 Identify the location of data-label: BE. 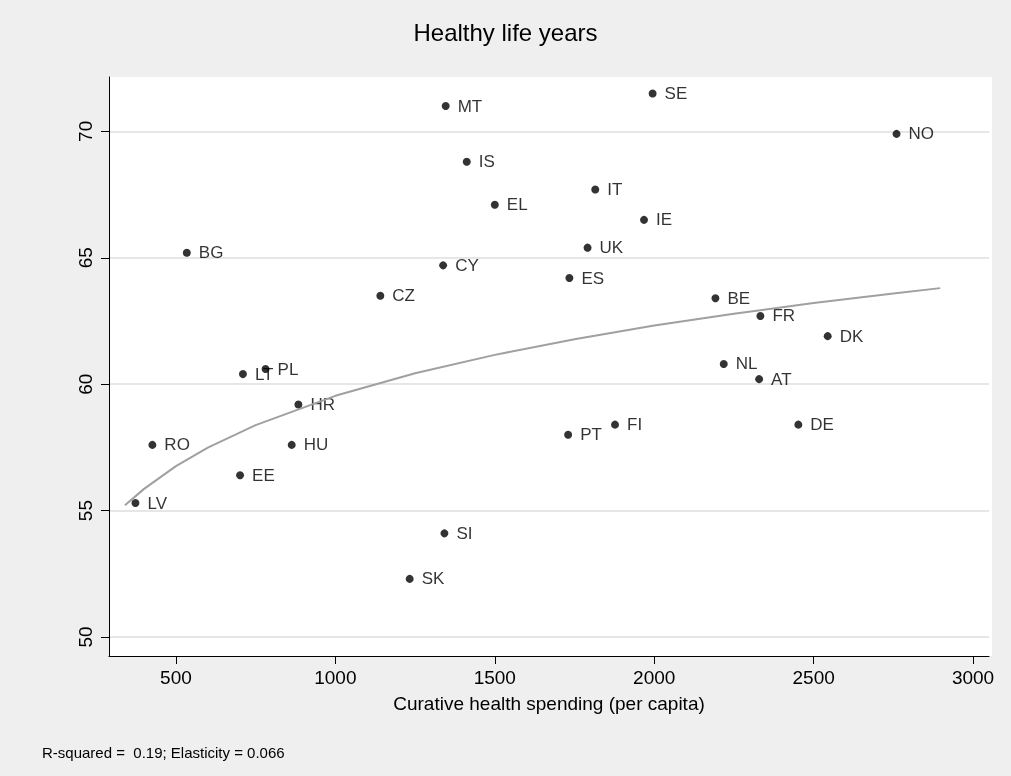
(739, 298).